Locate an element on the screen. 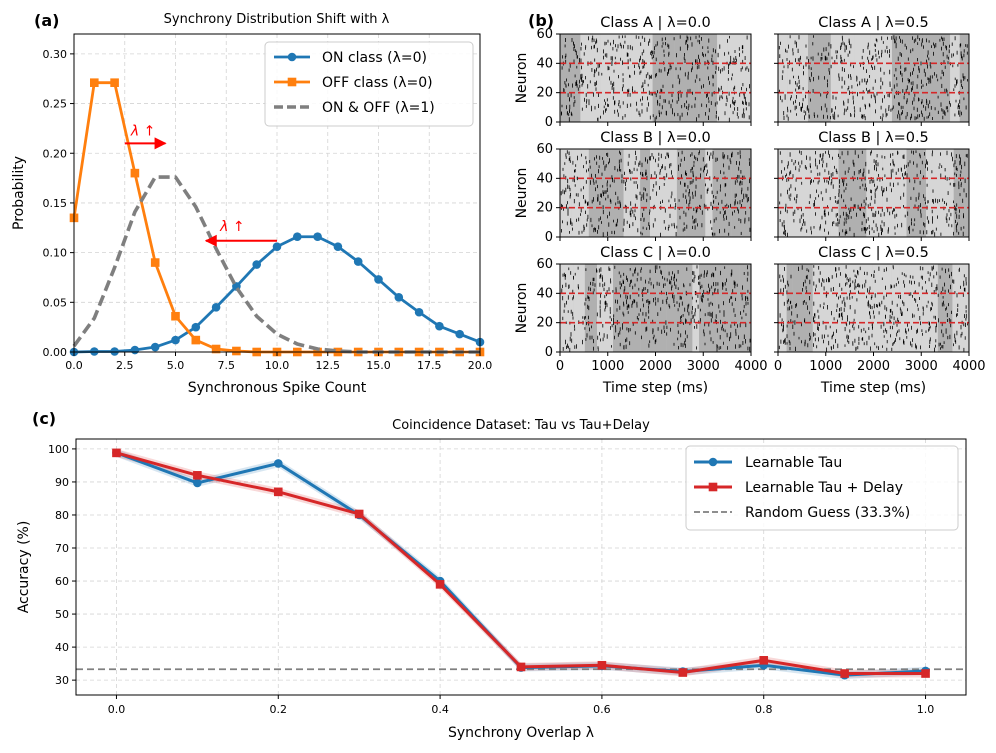 Image resolution: width=996 pixels, height=753 pixels. chart-c-xtick-label: 0.2 is located at coordinates (279, 709).